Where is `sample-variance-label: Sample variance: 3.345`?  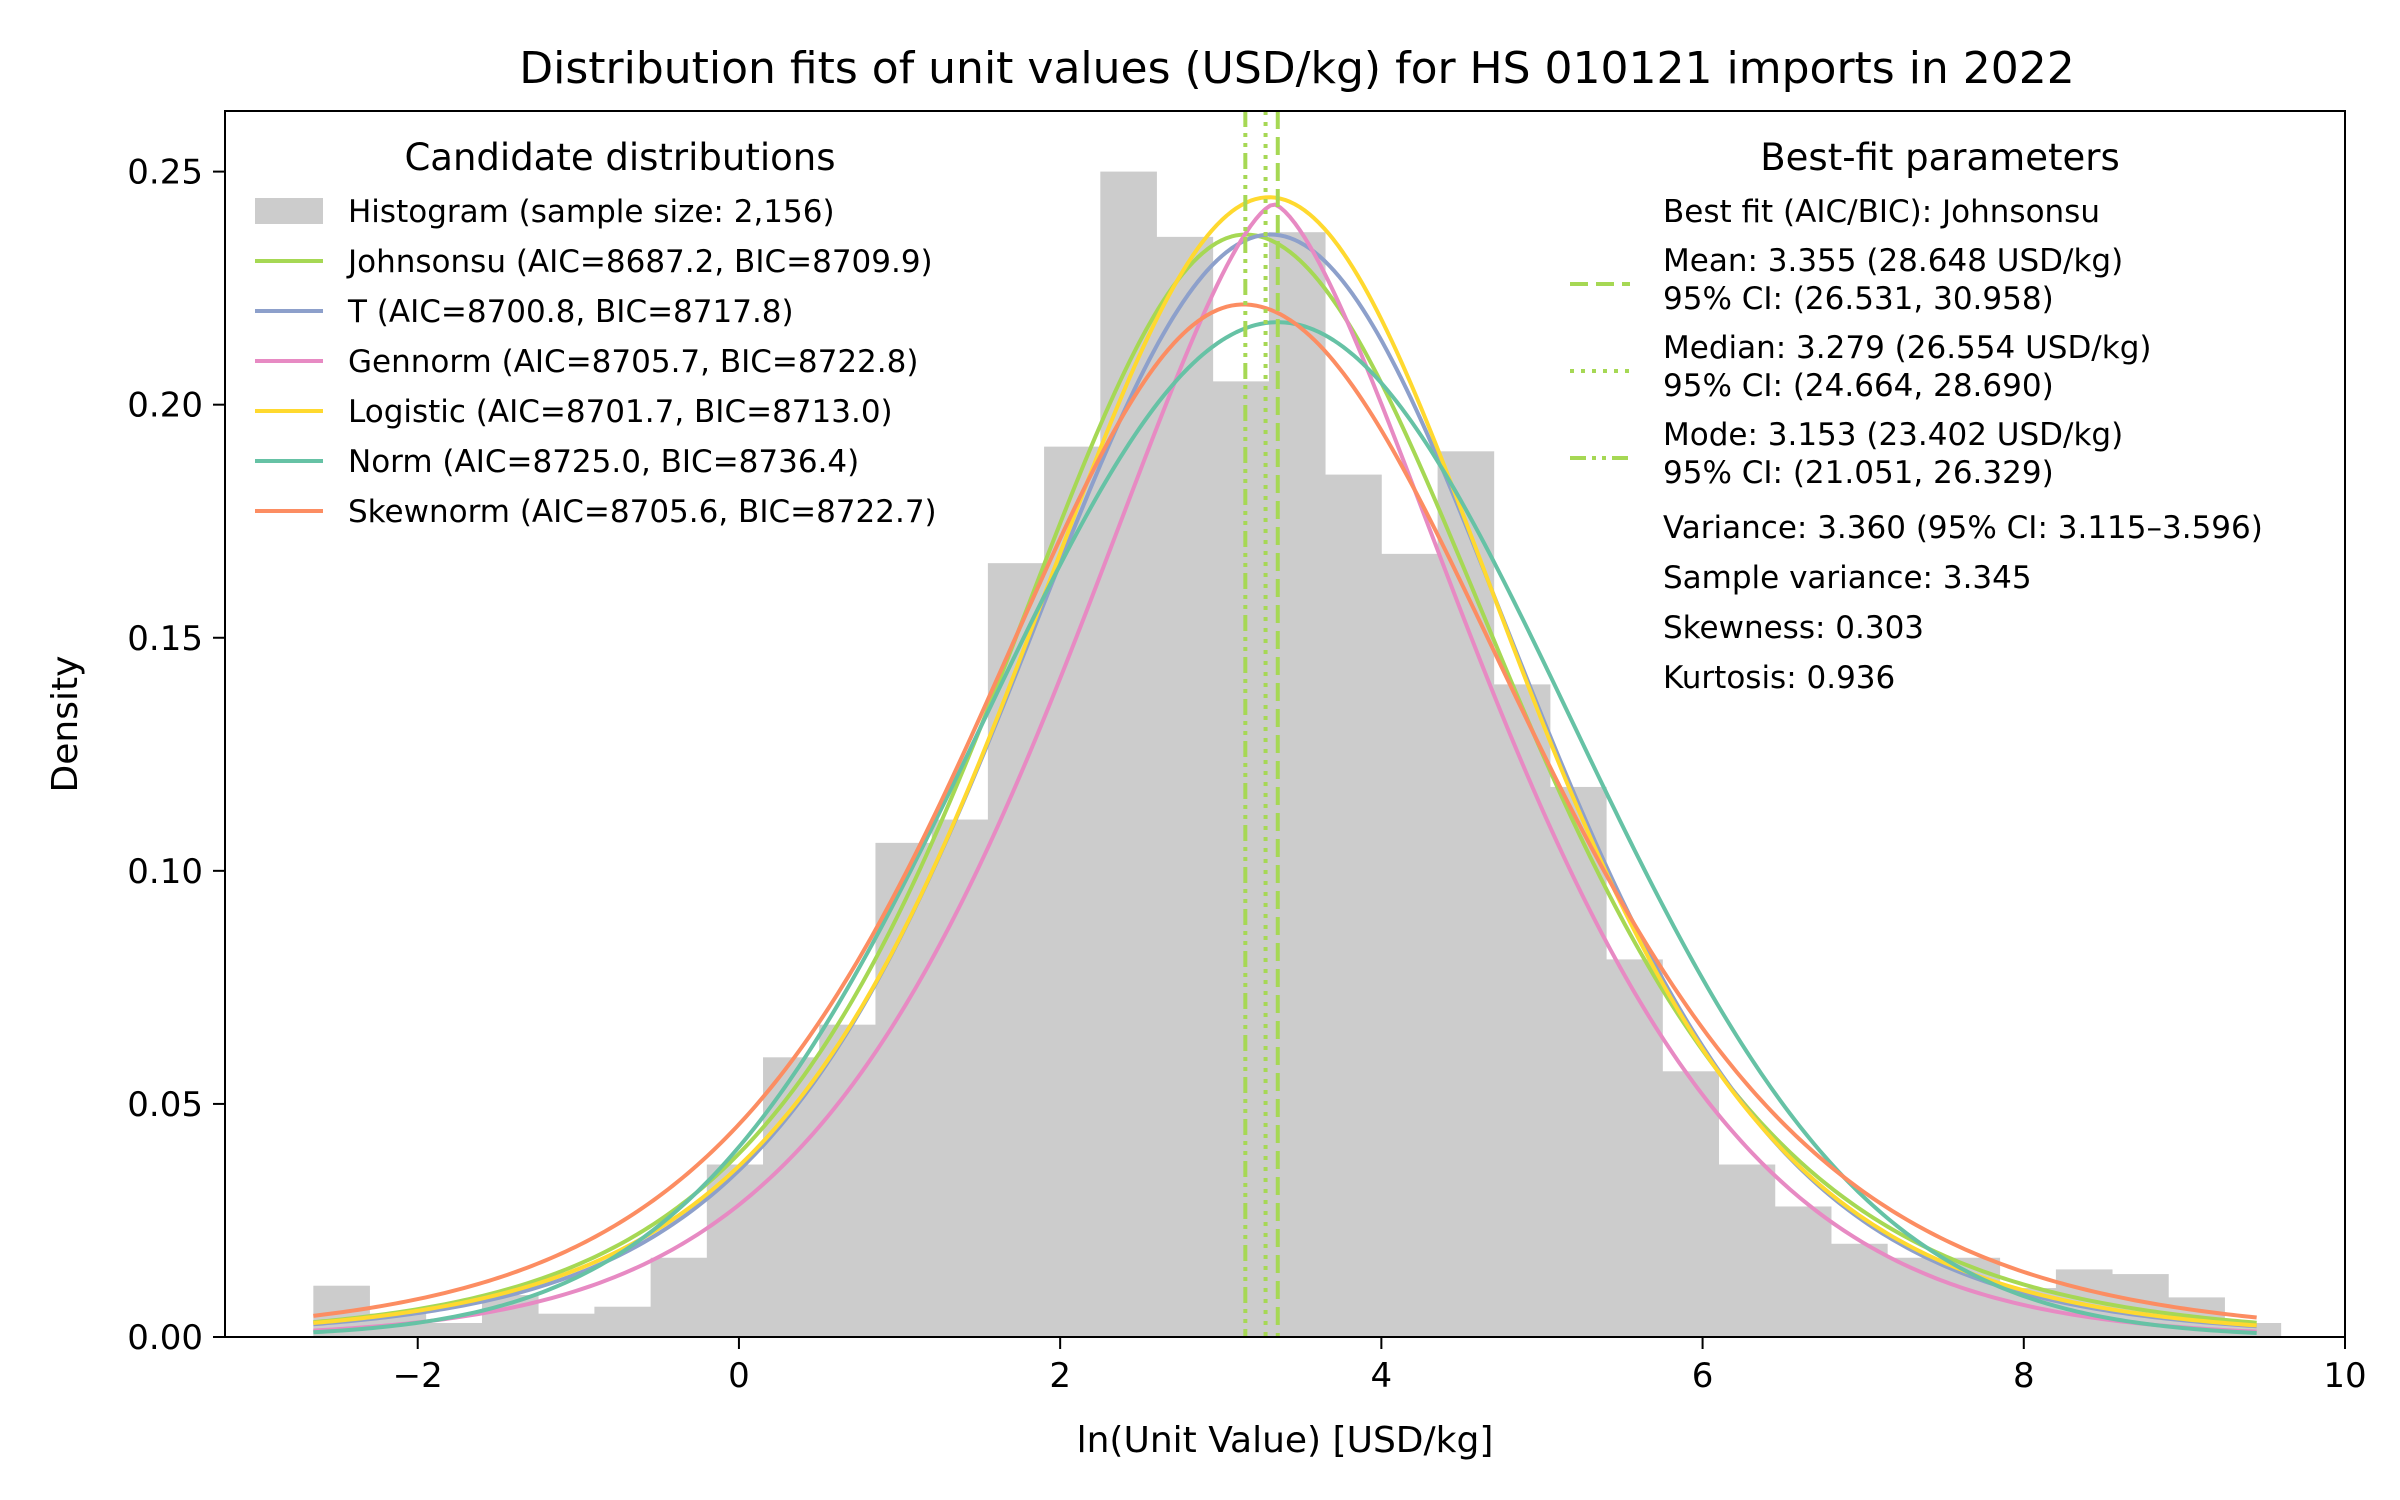
sample-variance-label: Sample variance: 3.345 is located at coordinates (1847, 578).